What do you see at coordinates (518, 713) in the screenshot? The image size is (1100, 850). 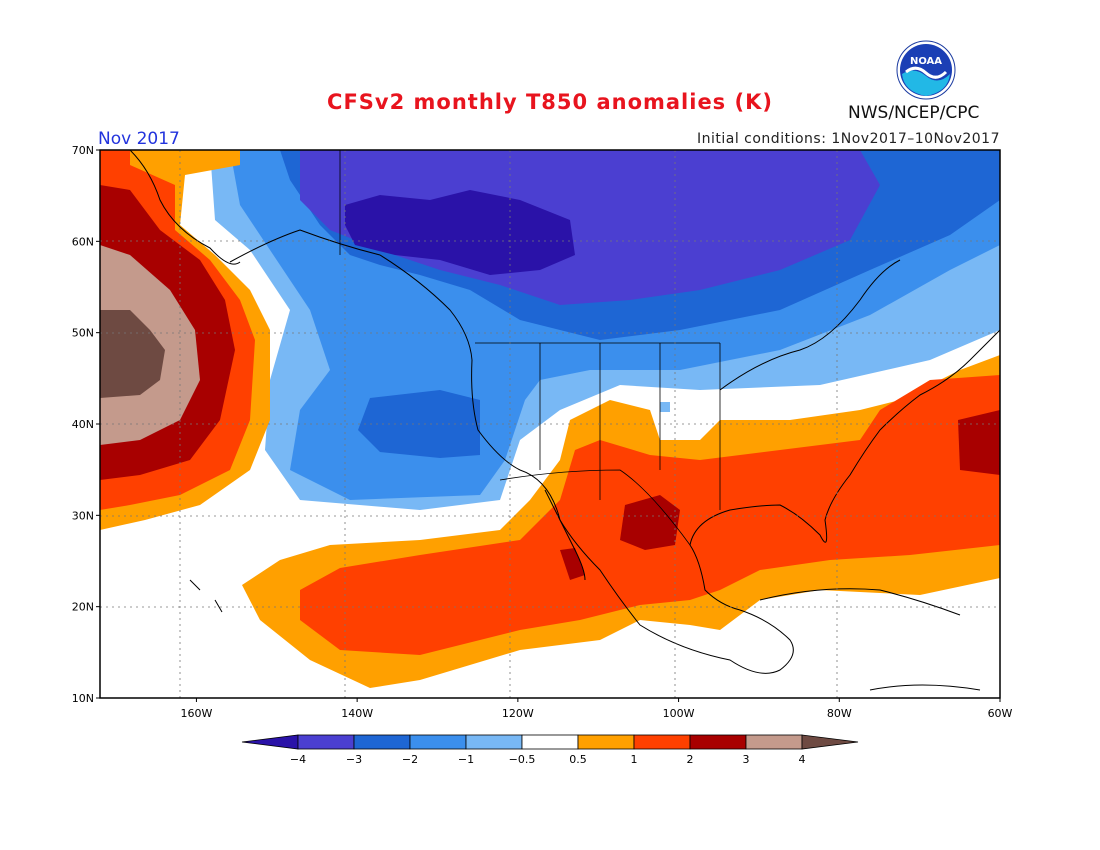 I see `lon-tick-label: 120W` at bounding box center [518, 713].